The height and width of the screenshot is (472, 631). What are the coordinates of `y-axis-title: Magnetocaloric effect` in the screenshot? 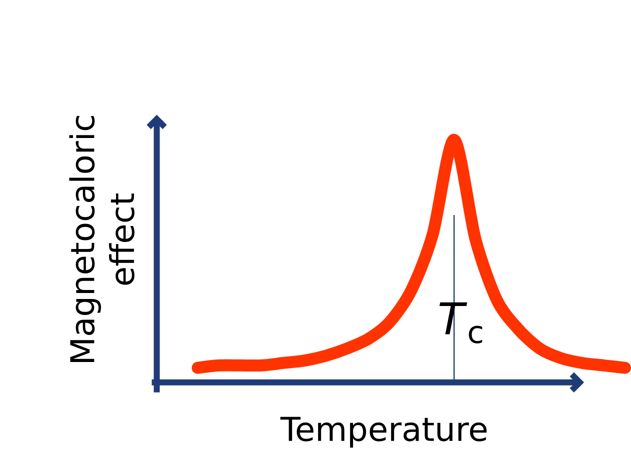 It's located at (101, 239).